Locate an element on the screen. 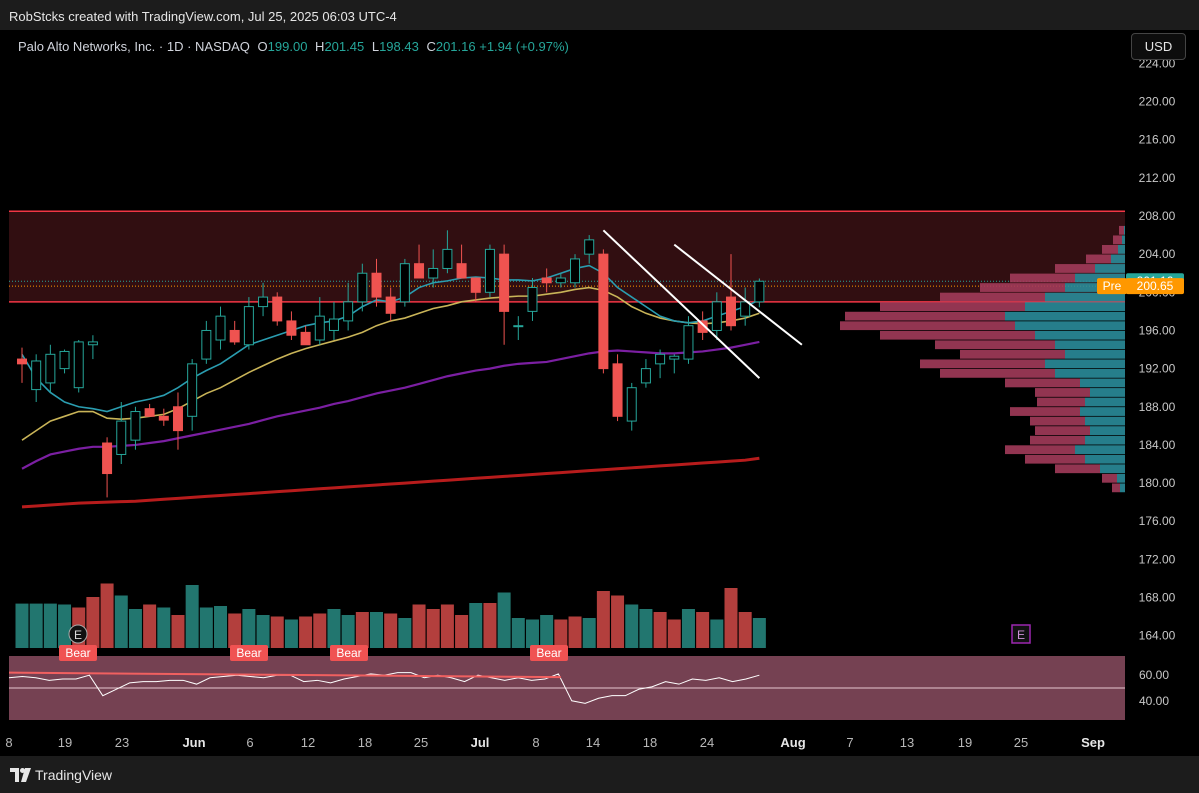  open-label: O is located at coordinates (262, 46).